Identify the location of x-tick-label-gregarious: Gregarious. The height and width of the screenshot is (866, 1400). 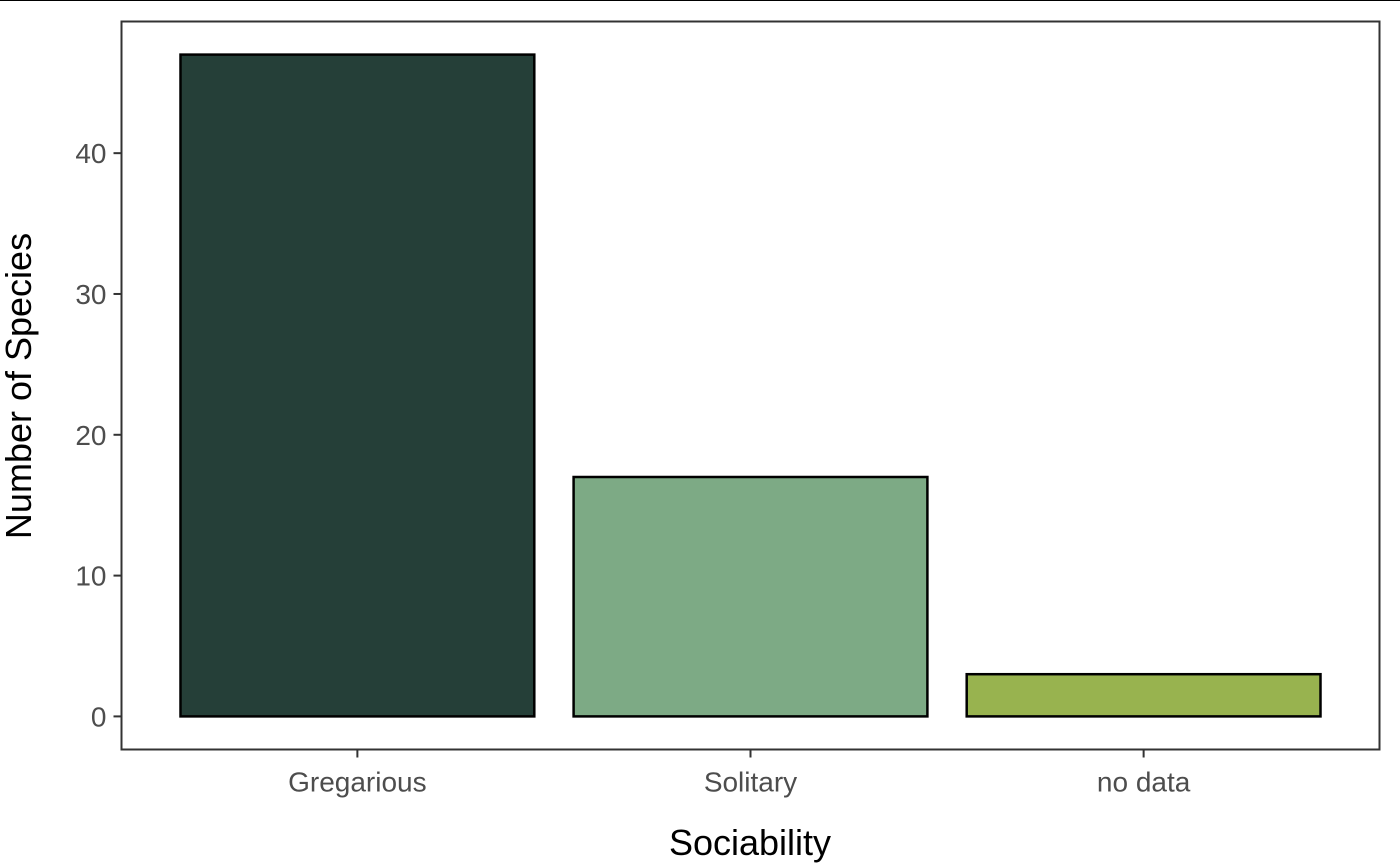
(357, 782).